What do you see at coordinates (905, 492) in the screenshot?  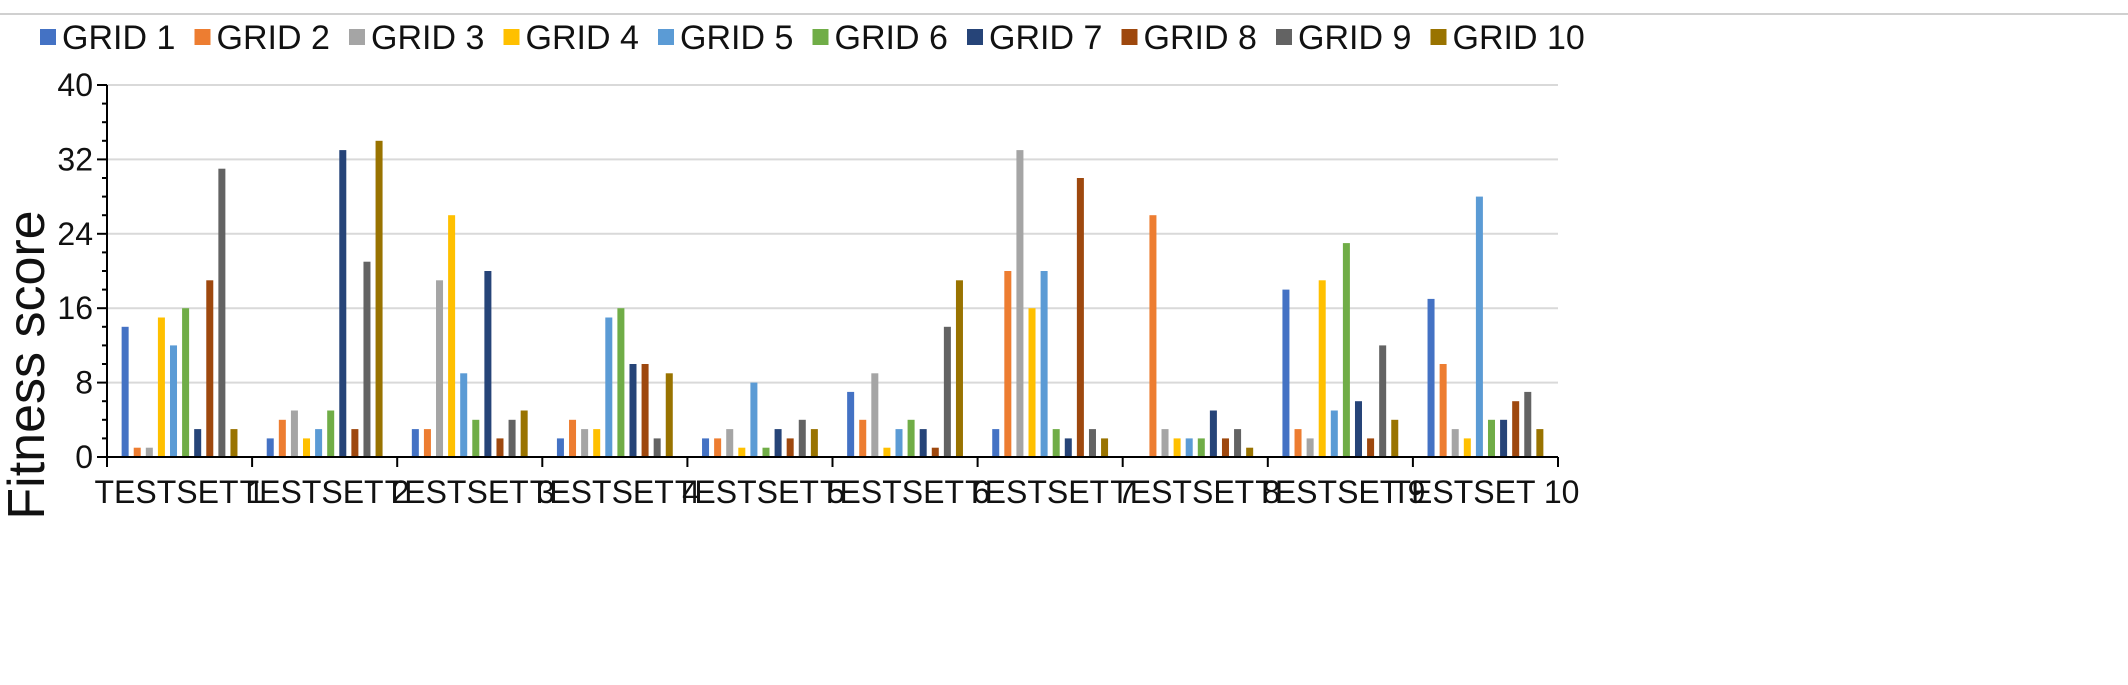 I see `x-tick-label-6: TESTSET 6` at bounding box center [905, 492].